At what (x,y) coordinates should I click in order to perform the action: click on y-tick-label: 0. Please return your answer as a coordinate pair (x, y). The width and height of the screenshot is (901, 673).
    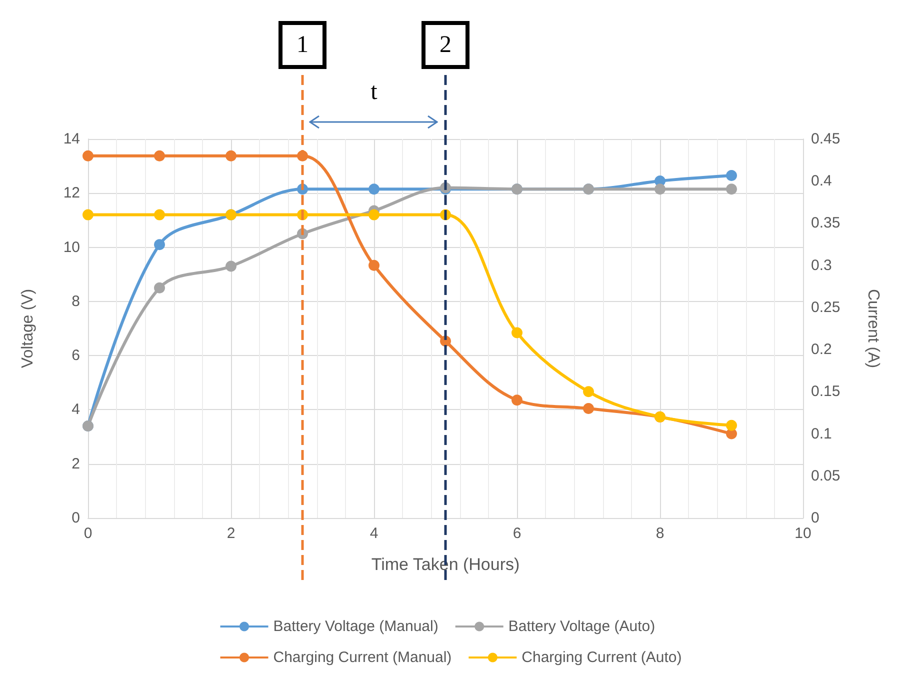
    Looking at the image, I should click on (76, 518).